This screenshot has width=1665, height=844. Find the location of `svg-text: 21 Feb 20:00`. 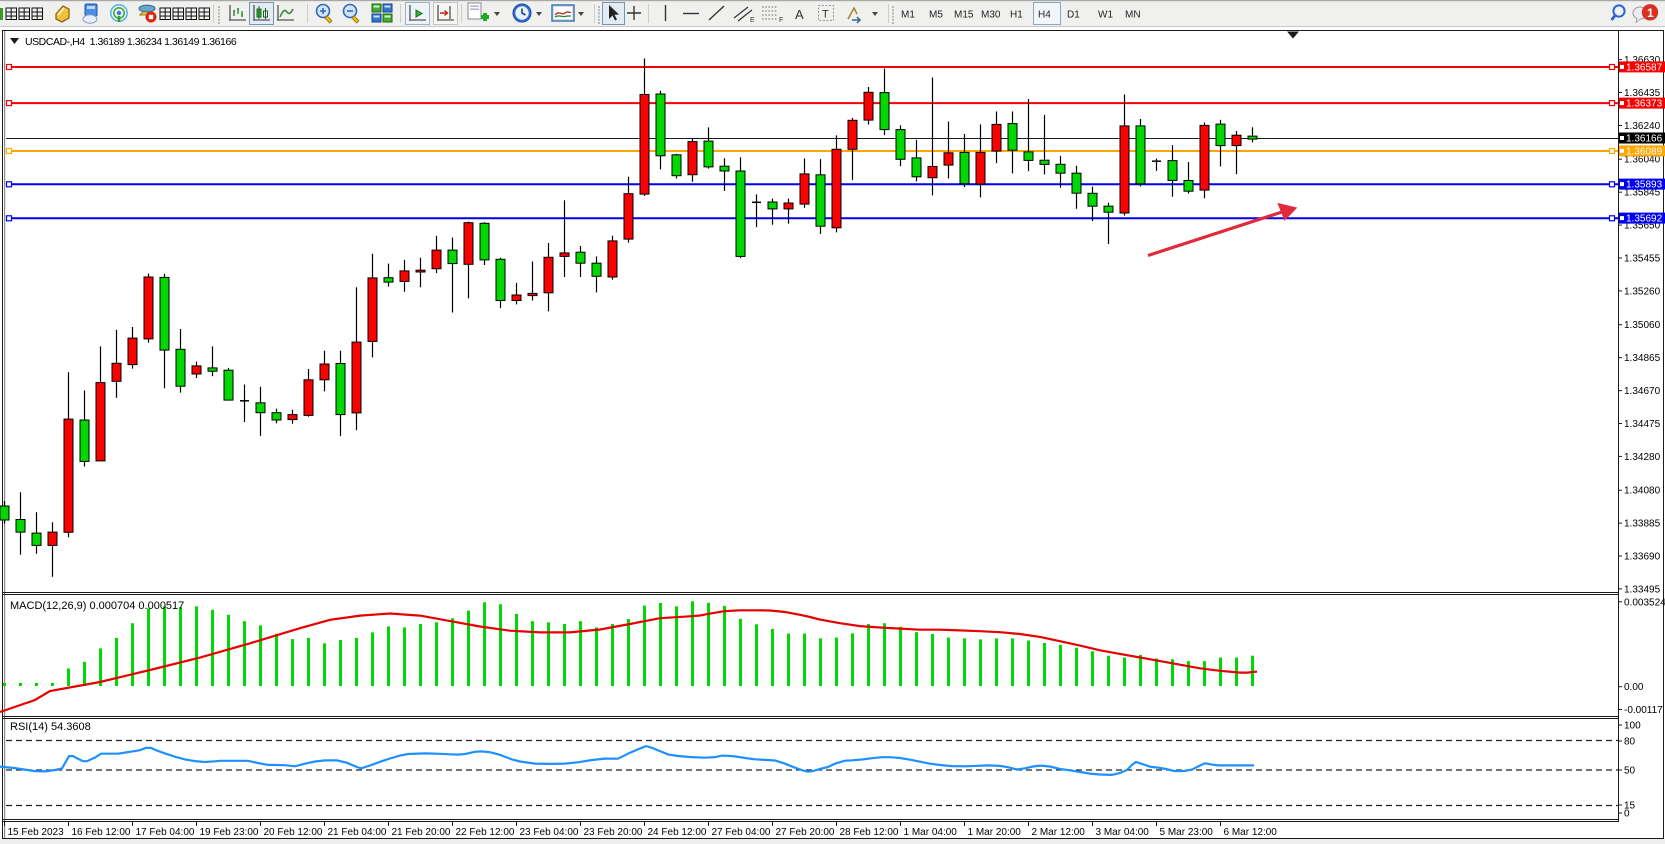

svg-text: 21 Feb 20:00 is located at coordinates (421, 832).